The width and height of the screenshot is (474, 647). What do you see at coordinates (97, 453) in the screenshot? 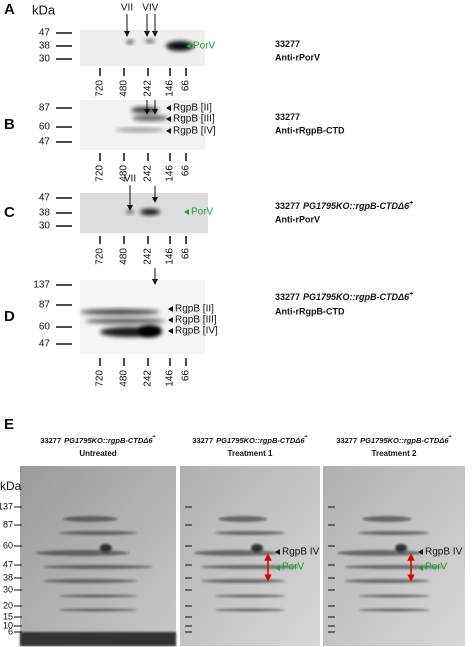
I see `condition-label: Untreated` at bounding box center [97, 453].